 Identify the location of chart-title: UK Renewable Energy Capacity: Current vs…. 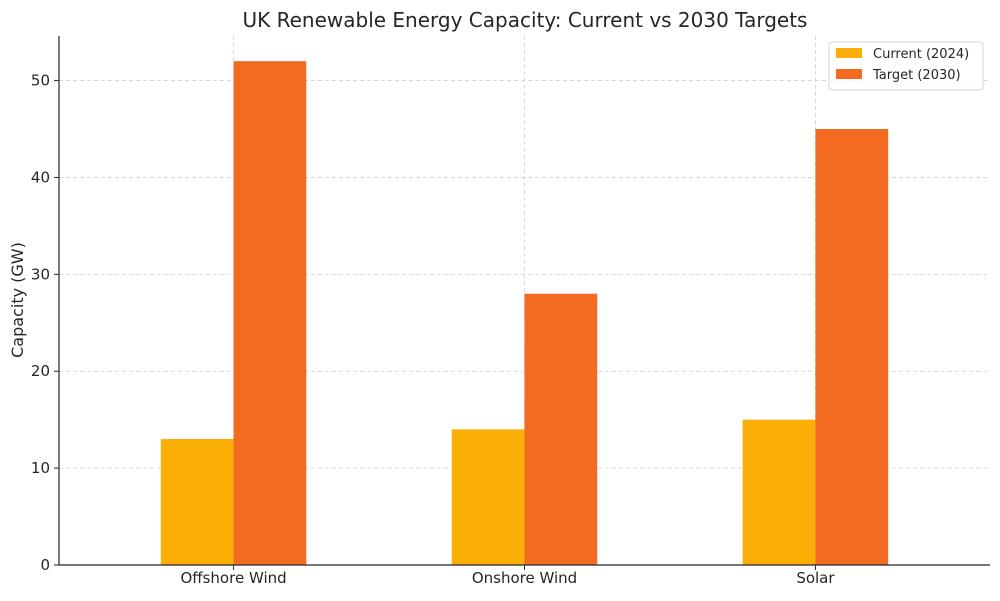
(525, 20).